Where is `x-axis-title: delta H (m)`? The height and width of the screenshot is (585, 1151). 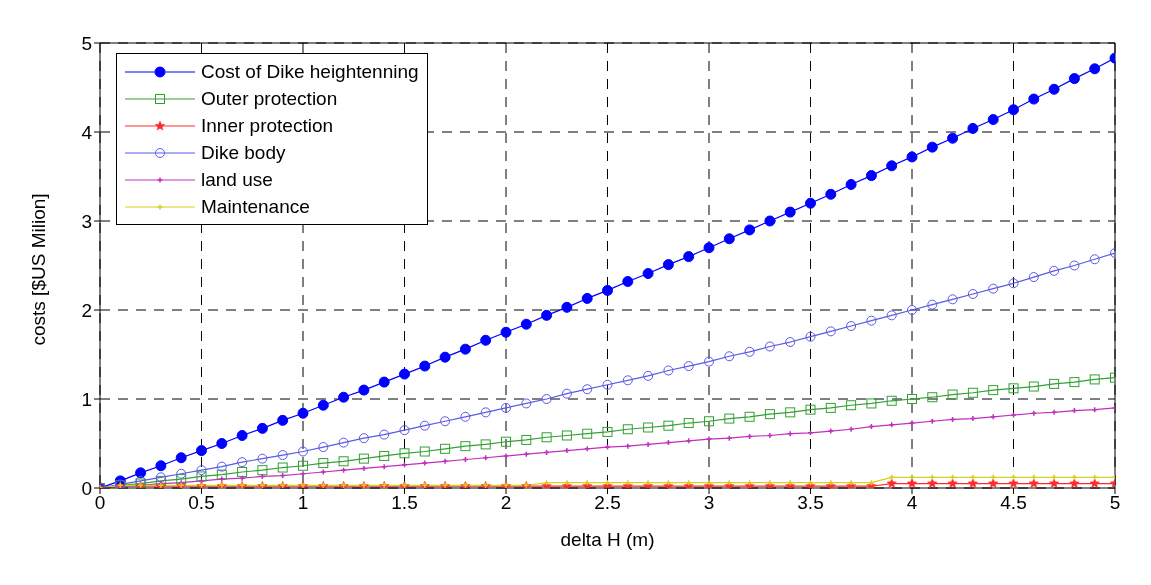
x-axis-title: delta H (m) is located at coordinates (607, 539).